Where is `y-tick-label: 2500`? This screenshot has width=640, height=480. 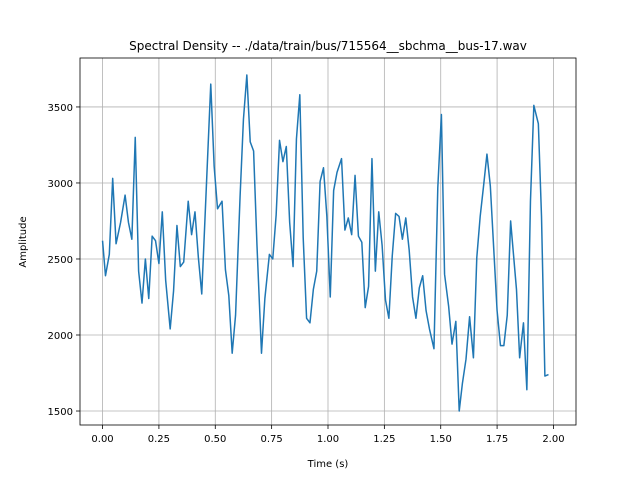
y-tick-label: 2500 is located at coordinates (60, 260).